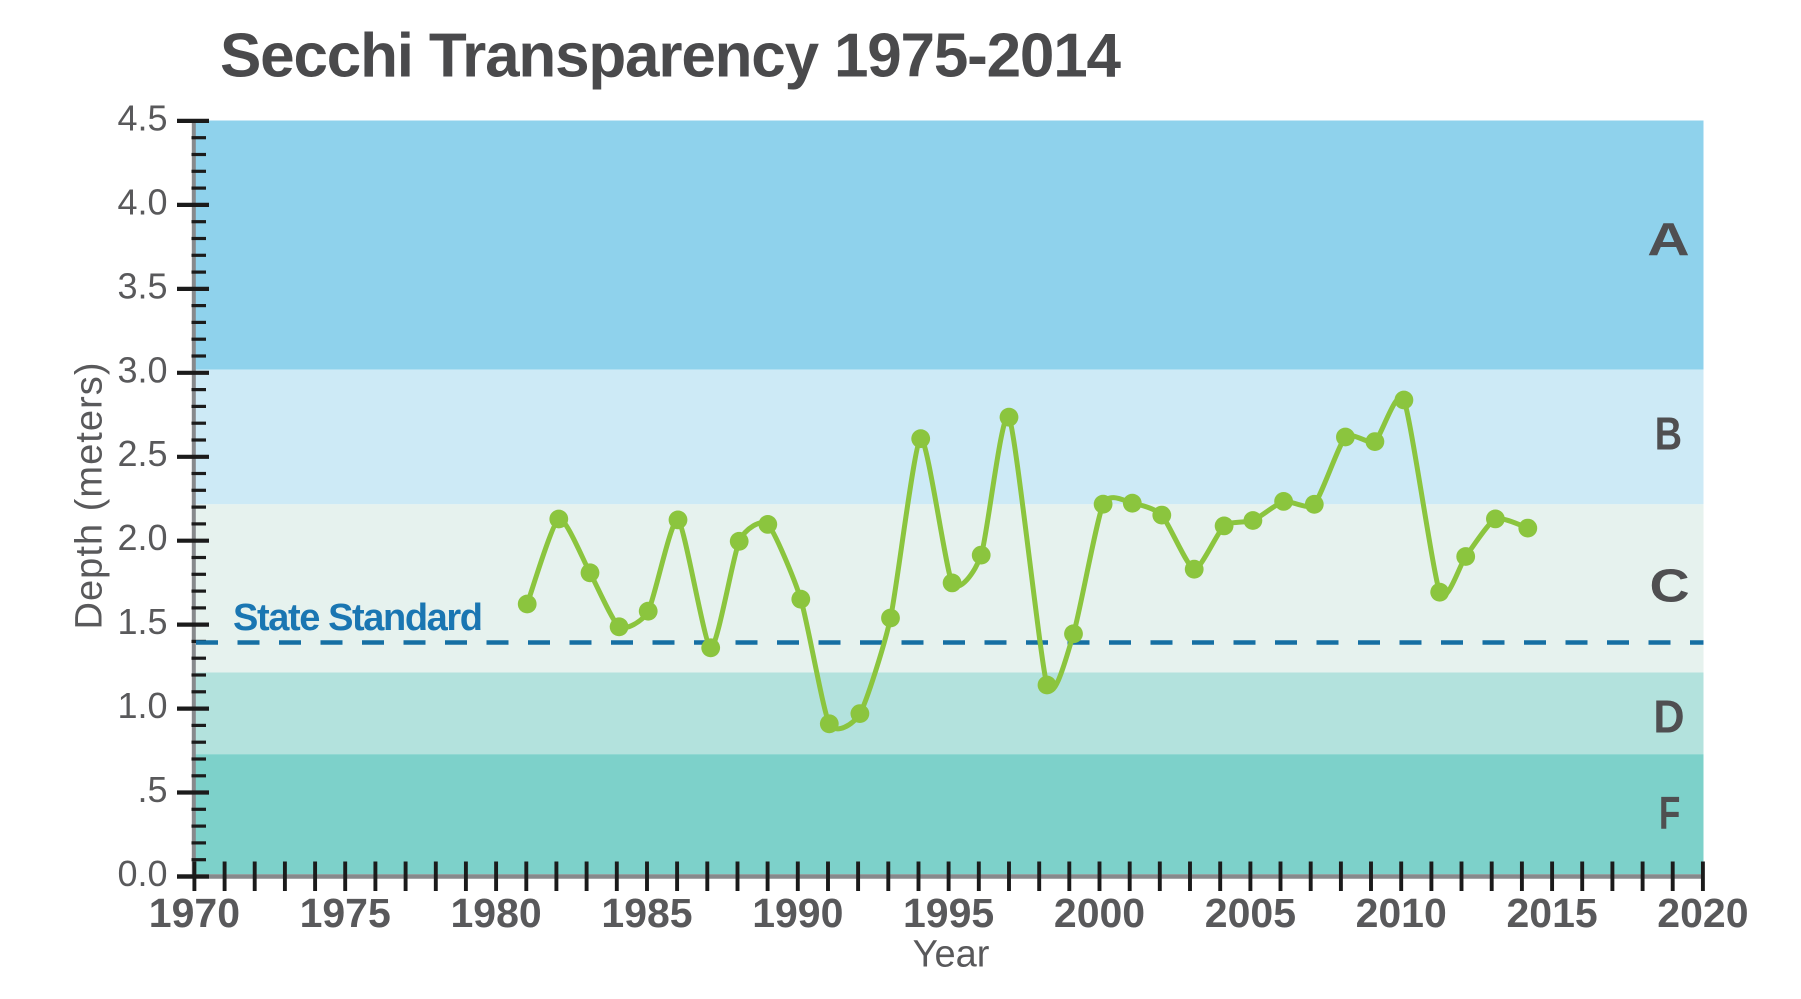 This screenshot has height=999, width=1801. I want to click on svg-text: 1980, so click(495, 913).